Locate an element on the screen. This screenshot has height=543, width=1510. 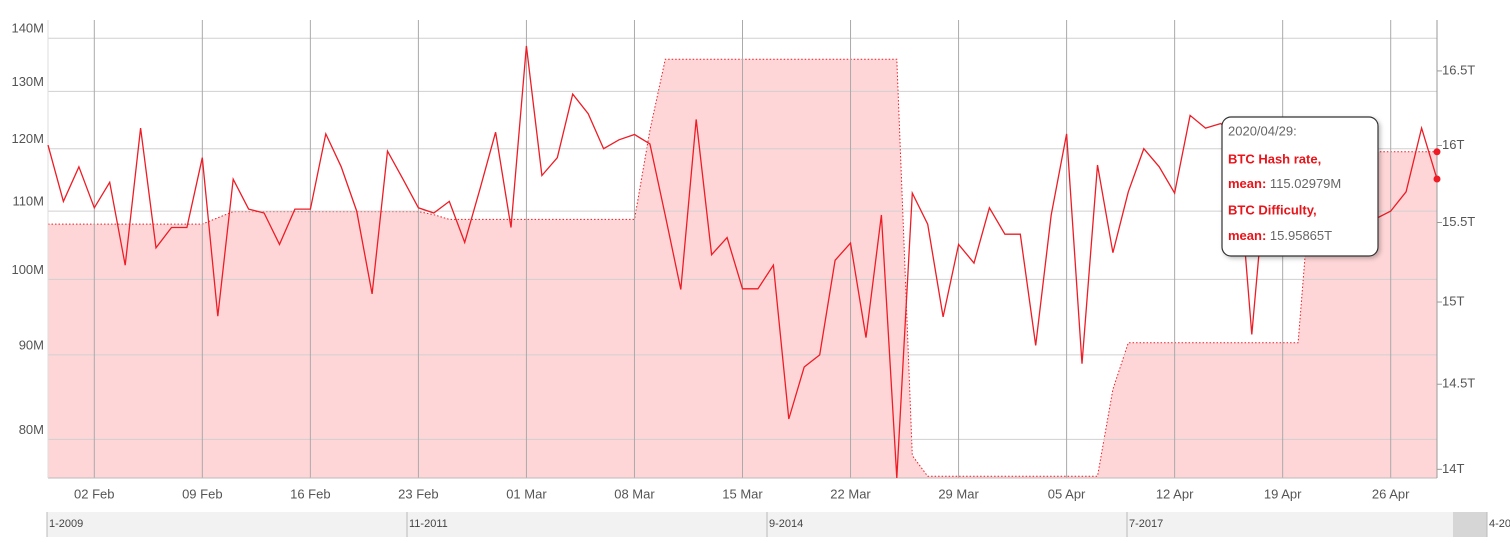
tooltip-label: BTC Difficulty, is located at coordinates (1272, 209).